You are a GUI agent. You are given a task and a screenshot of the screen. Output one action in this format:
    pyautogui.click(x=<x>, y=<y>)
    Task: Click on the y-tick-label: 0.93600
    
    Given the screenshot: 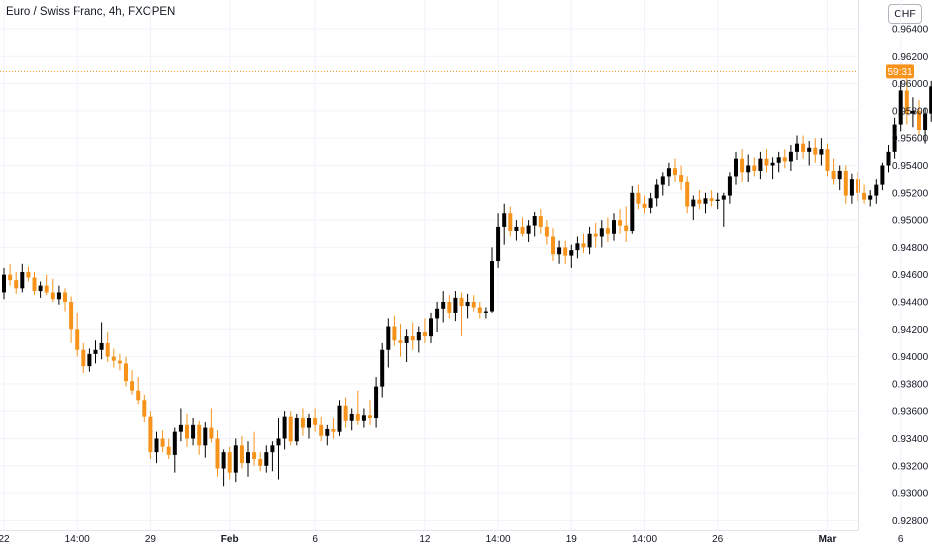 What is the action you would take?
    pyautogui.click(x=910, y=412)
    